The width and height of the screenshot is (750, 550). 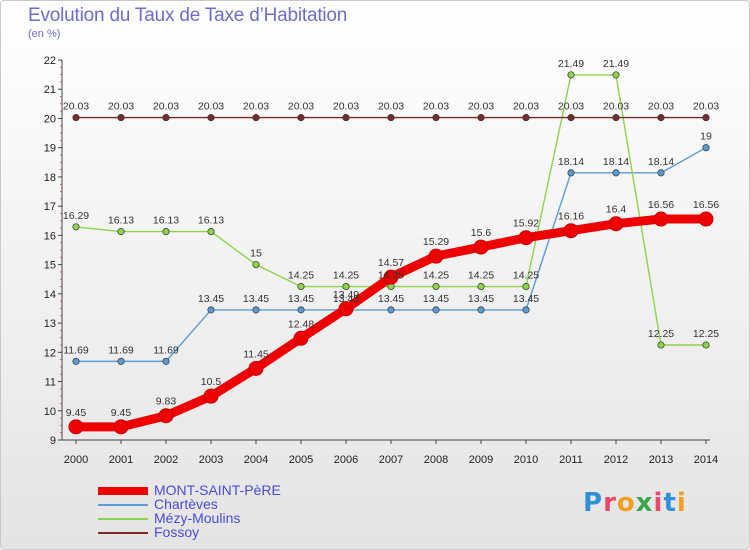 I want to click on y-tick-label: 11, so click(x=50, y=383).